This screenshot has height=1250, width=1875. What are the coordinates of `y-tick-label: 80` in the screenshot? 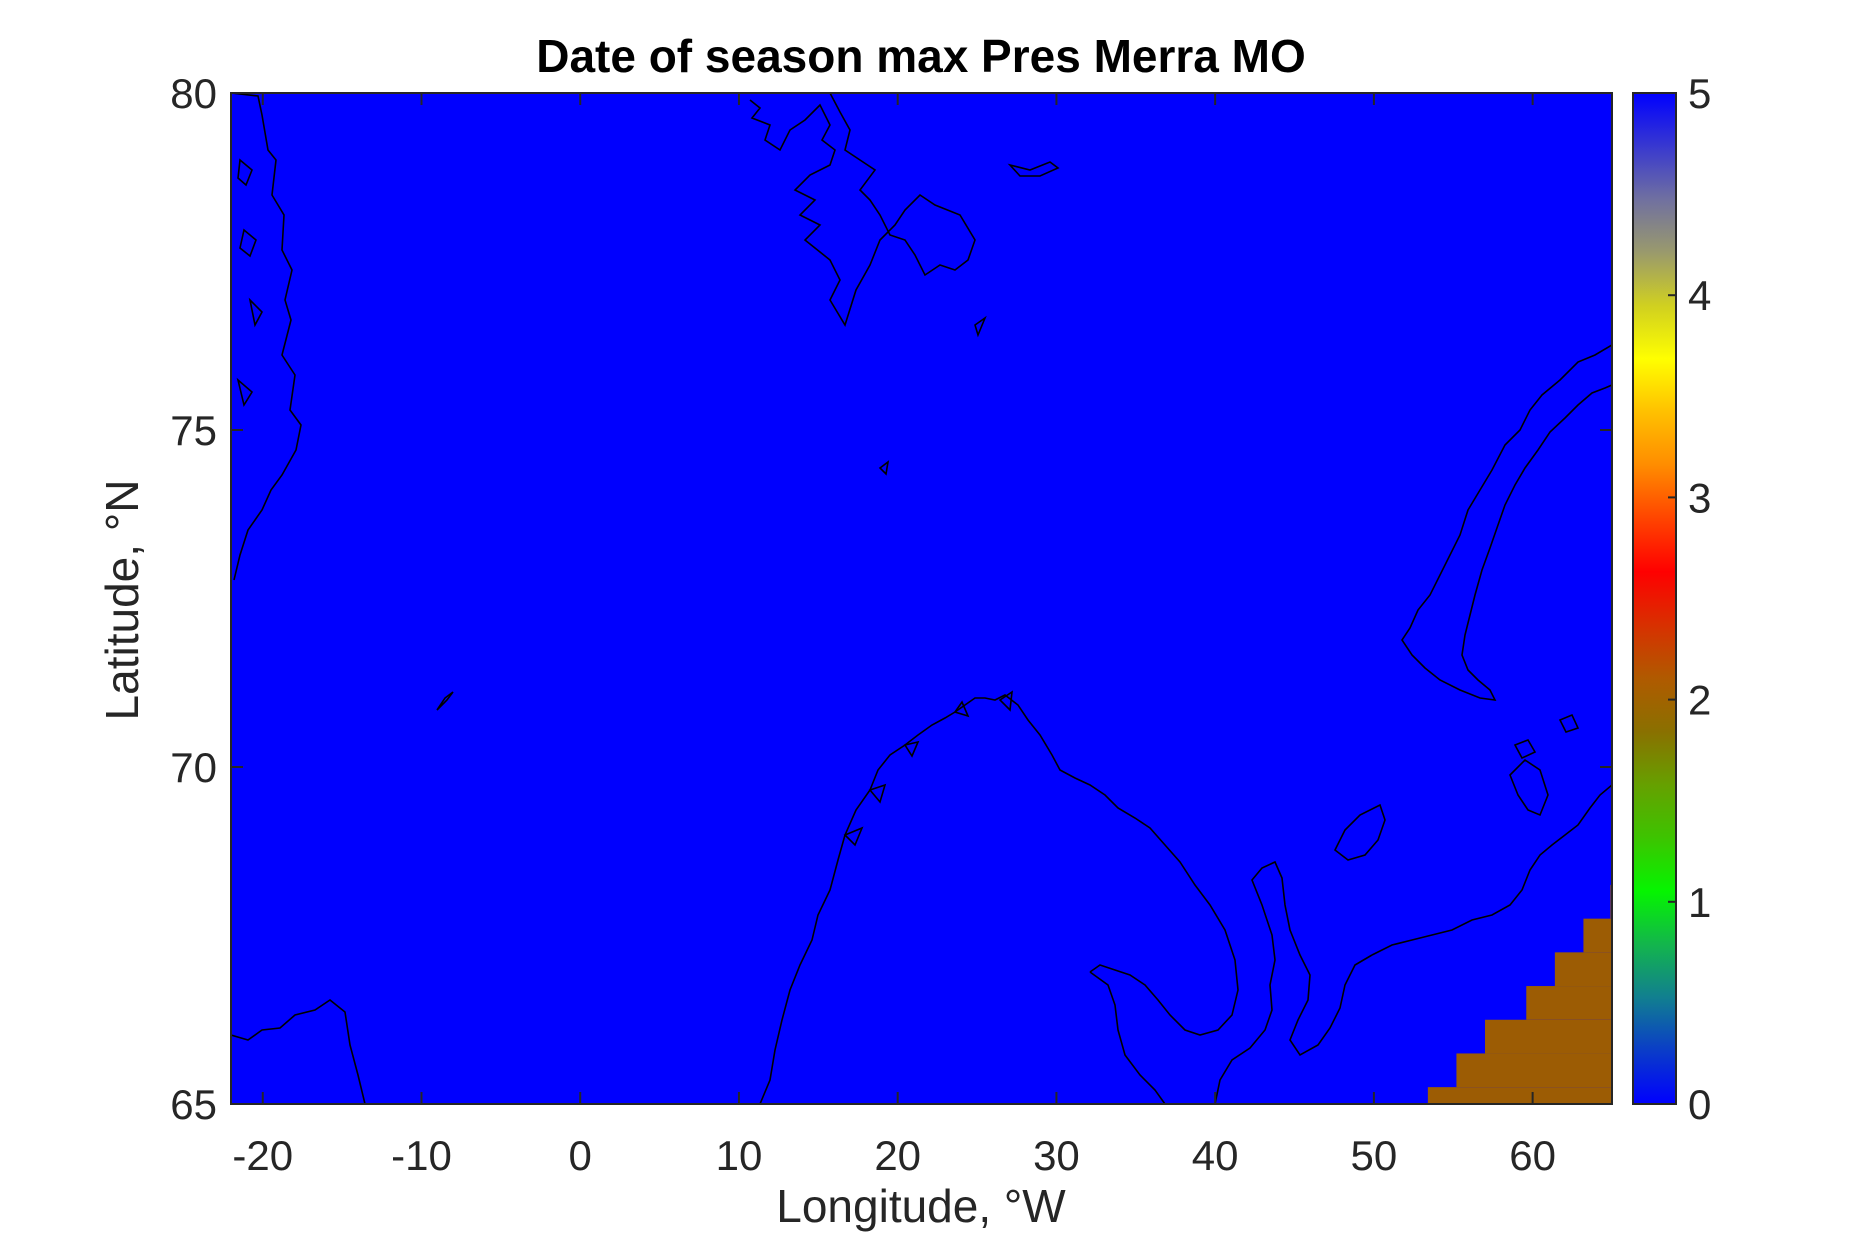 It's located at (193, 93).